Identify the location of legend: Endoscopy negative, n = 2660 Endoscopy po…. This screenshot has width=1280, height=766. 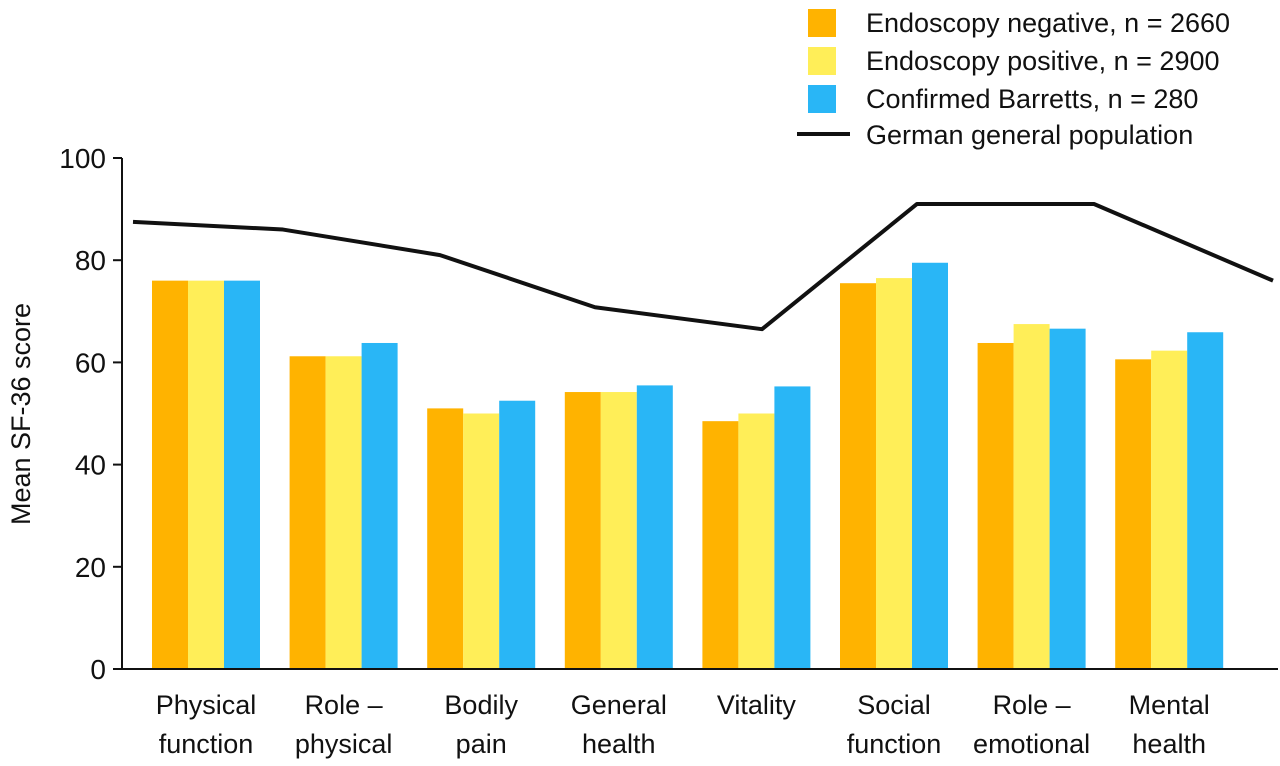
(1013, 79).